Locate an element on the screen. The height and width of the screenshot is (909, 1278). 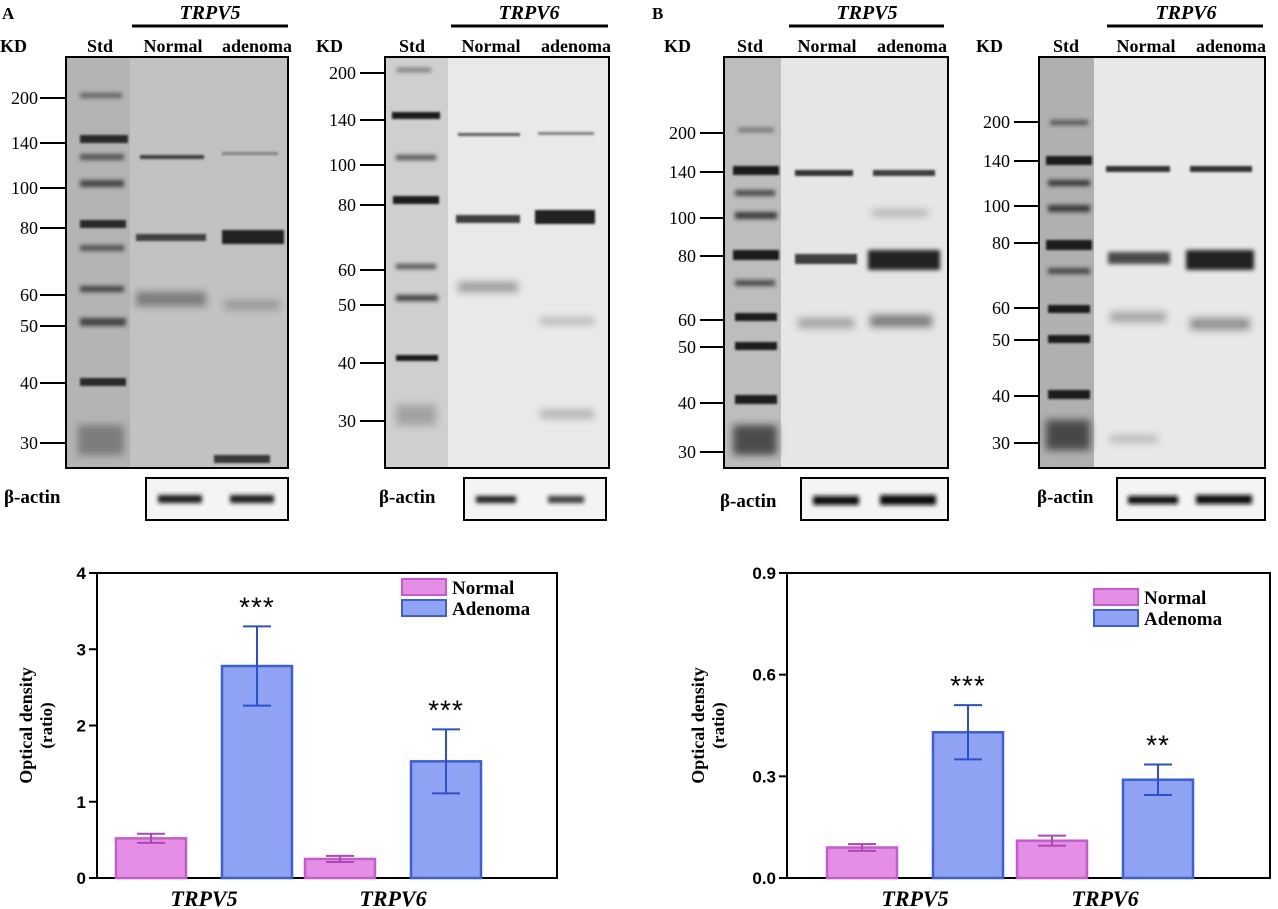
legend-label: Adenoma is located at coordinates (1183, 619).